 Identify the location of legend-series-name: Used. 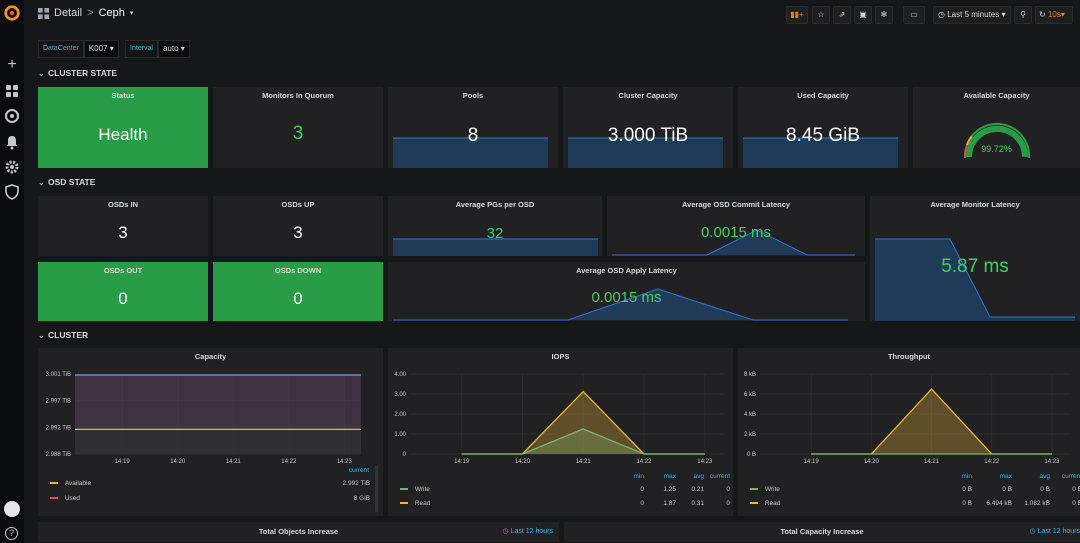
(72, 498).